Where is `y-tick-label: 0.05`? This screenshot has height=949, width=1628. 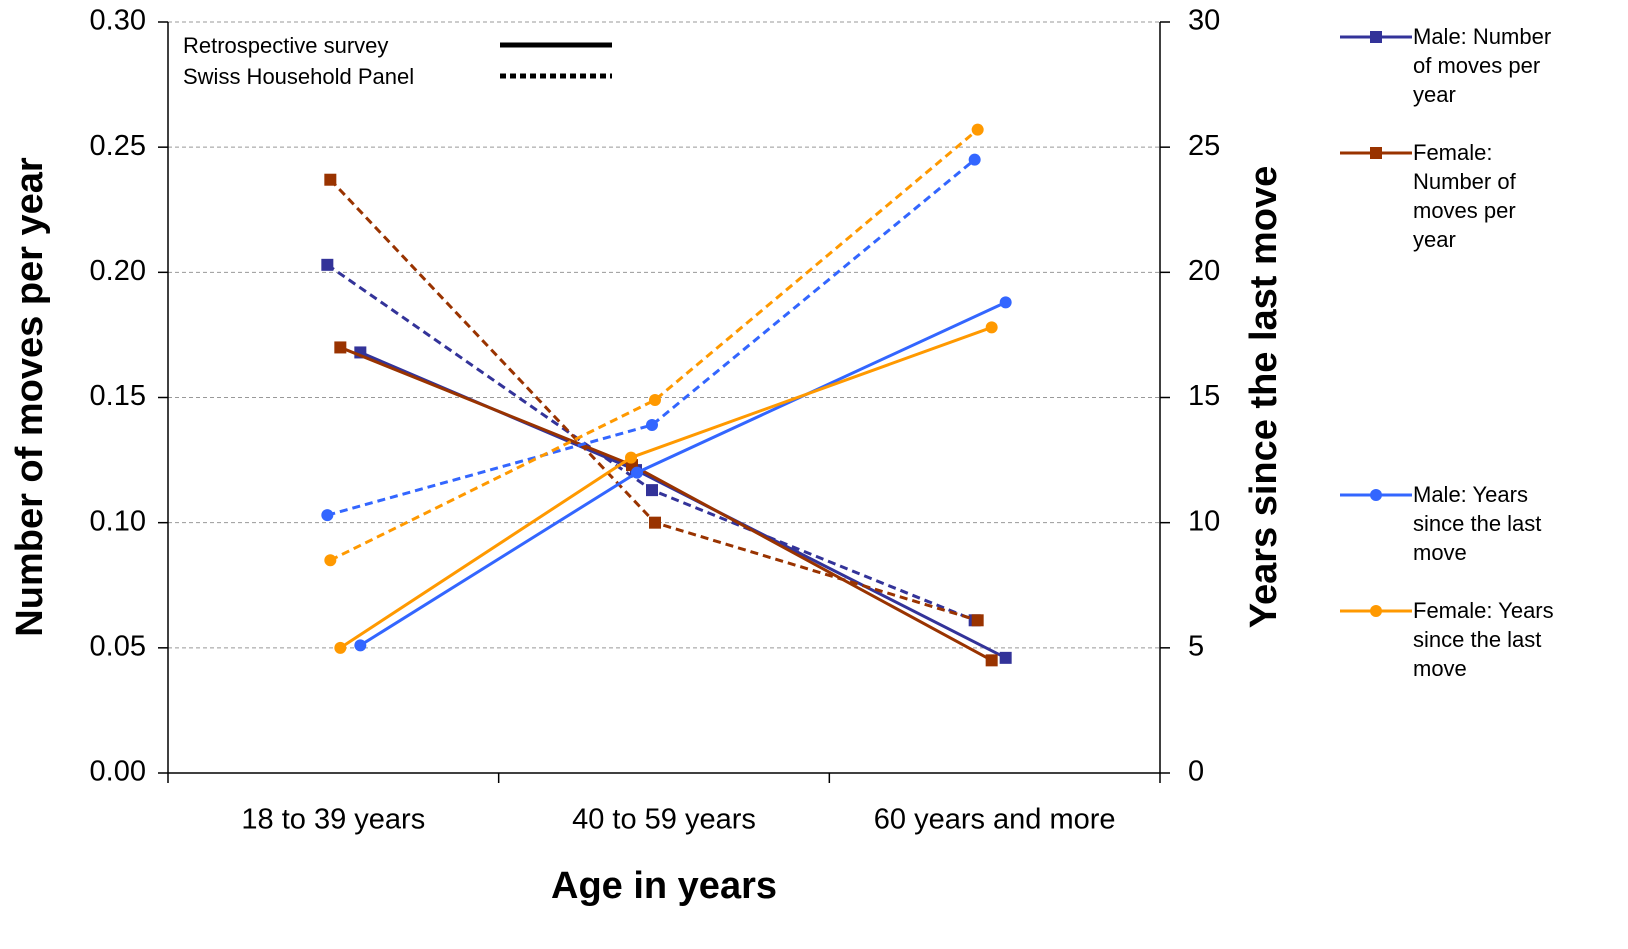 y-tick-label: 0.05 is located at coordinates (118, 646).